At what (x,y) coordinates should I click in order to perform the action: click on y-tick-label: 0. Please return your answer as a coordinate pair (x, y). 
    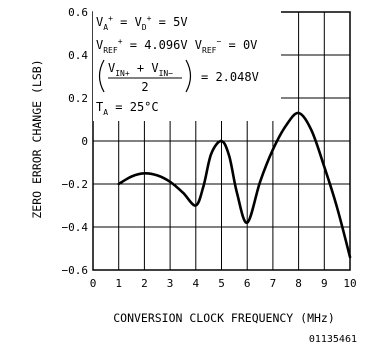
    Looking at the image, I should click on (84, 141).